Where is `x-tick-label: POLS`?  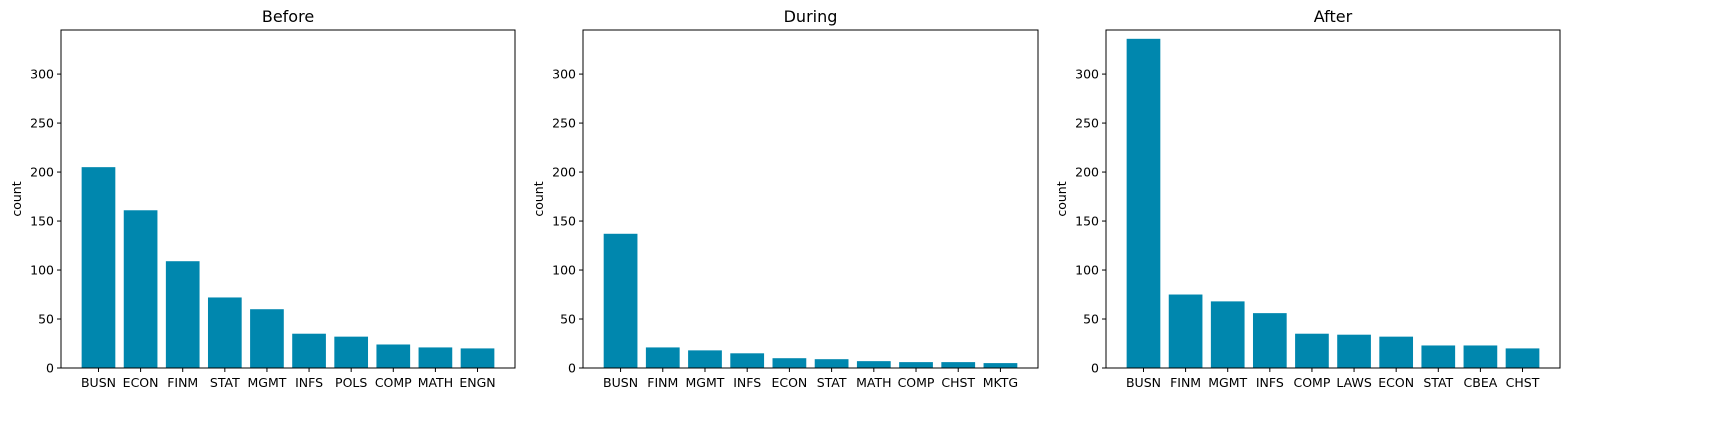
x-tick-label: POLS is located at coordinates (351, 382).